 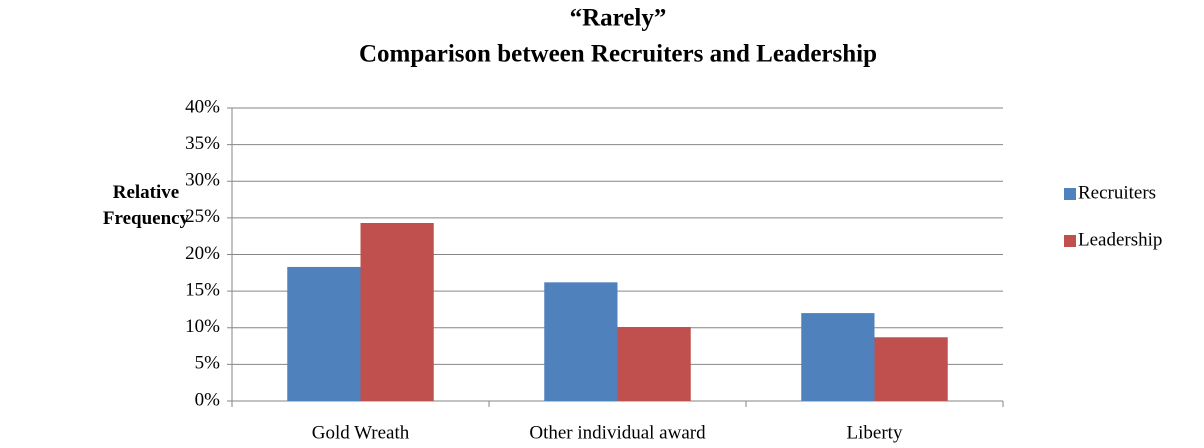 What do you see at coordinates (202, 143) in the screenshot?
I see `y-tick-label: 35%` at bounding box center [202, 143].